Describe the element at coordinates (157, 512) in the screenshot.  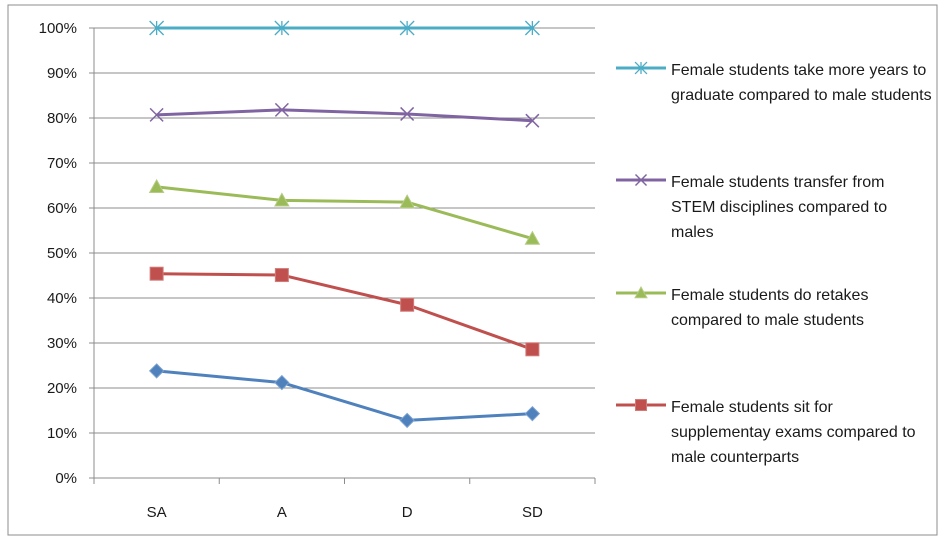
I see `x-tick-label: SA` at that location.